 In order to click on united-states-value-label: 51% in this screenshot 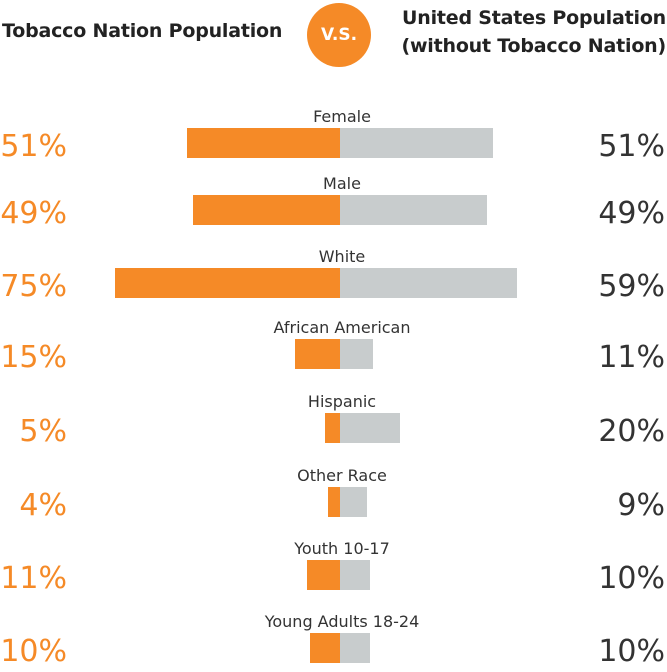, I will do `click(631, 146)`.